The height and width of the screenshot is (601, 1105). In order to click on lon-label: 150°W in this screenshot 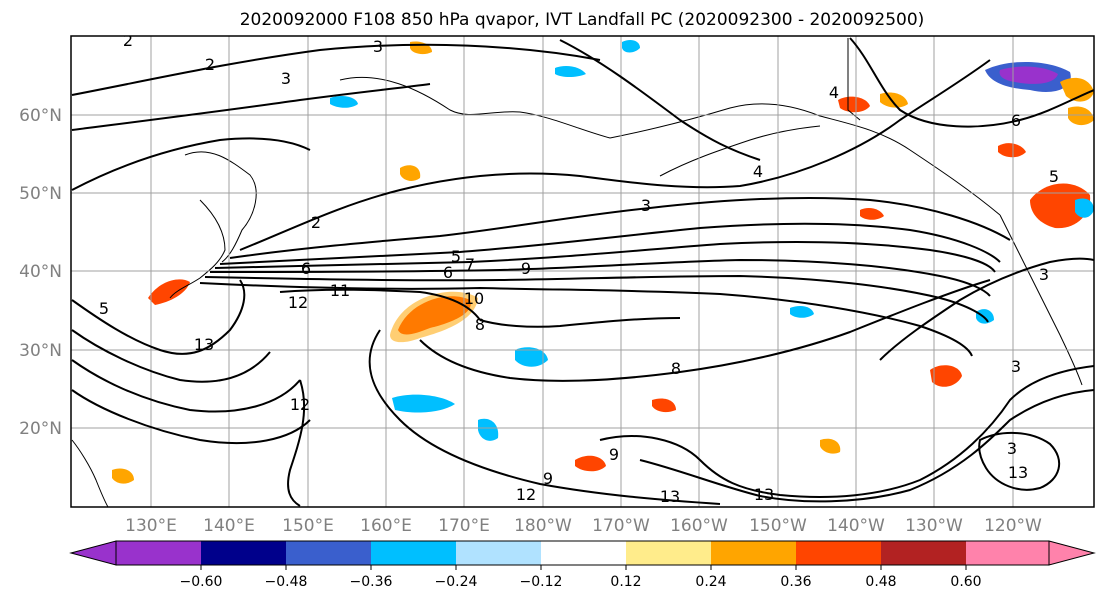, I will do `click(778, 526)`.